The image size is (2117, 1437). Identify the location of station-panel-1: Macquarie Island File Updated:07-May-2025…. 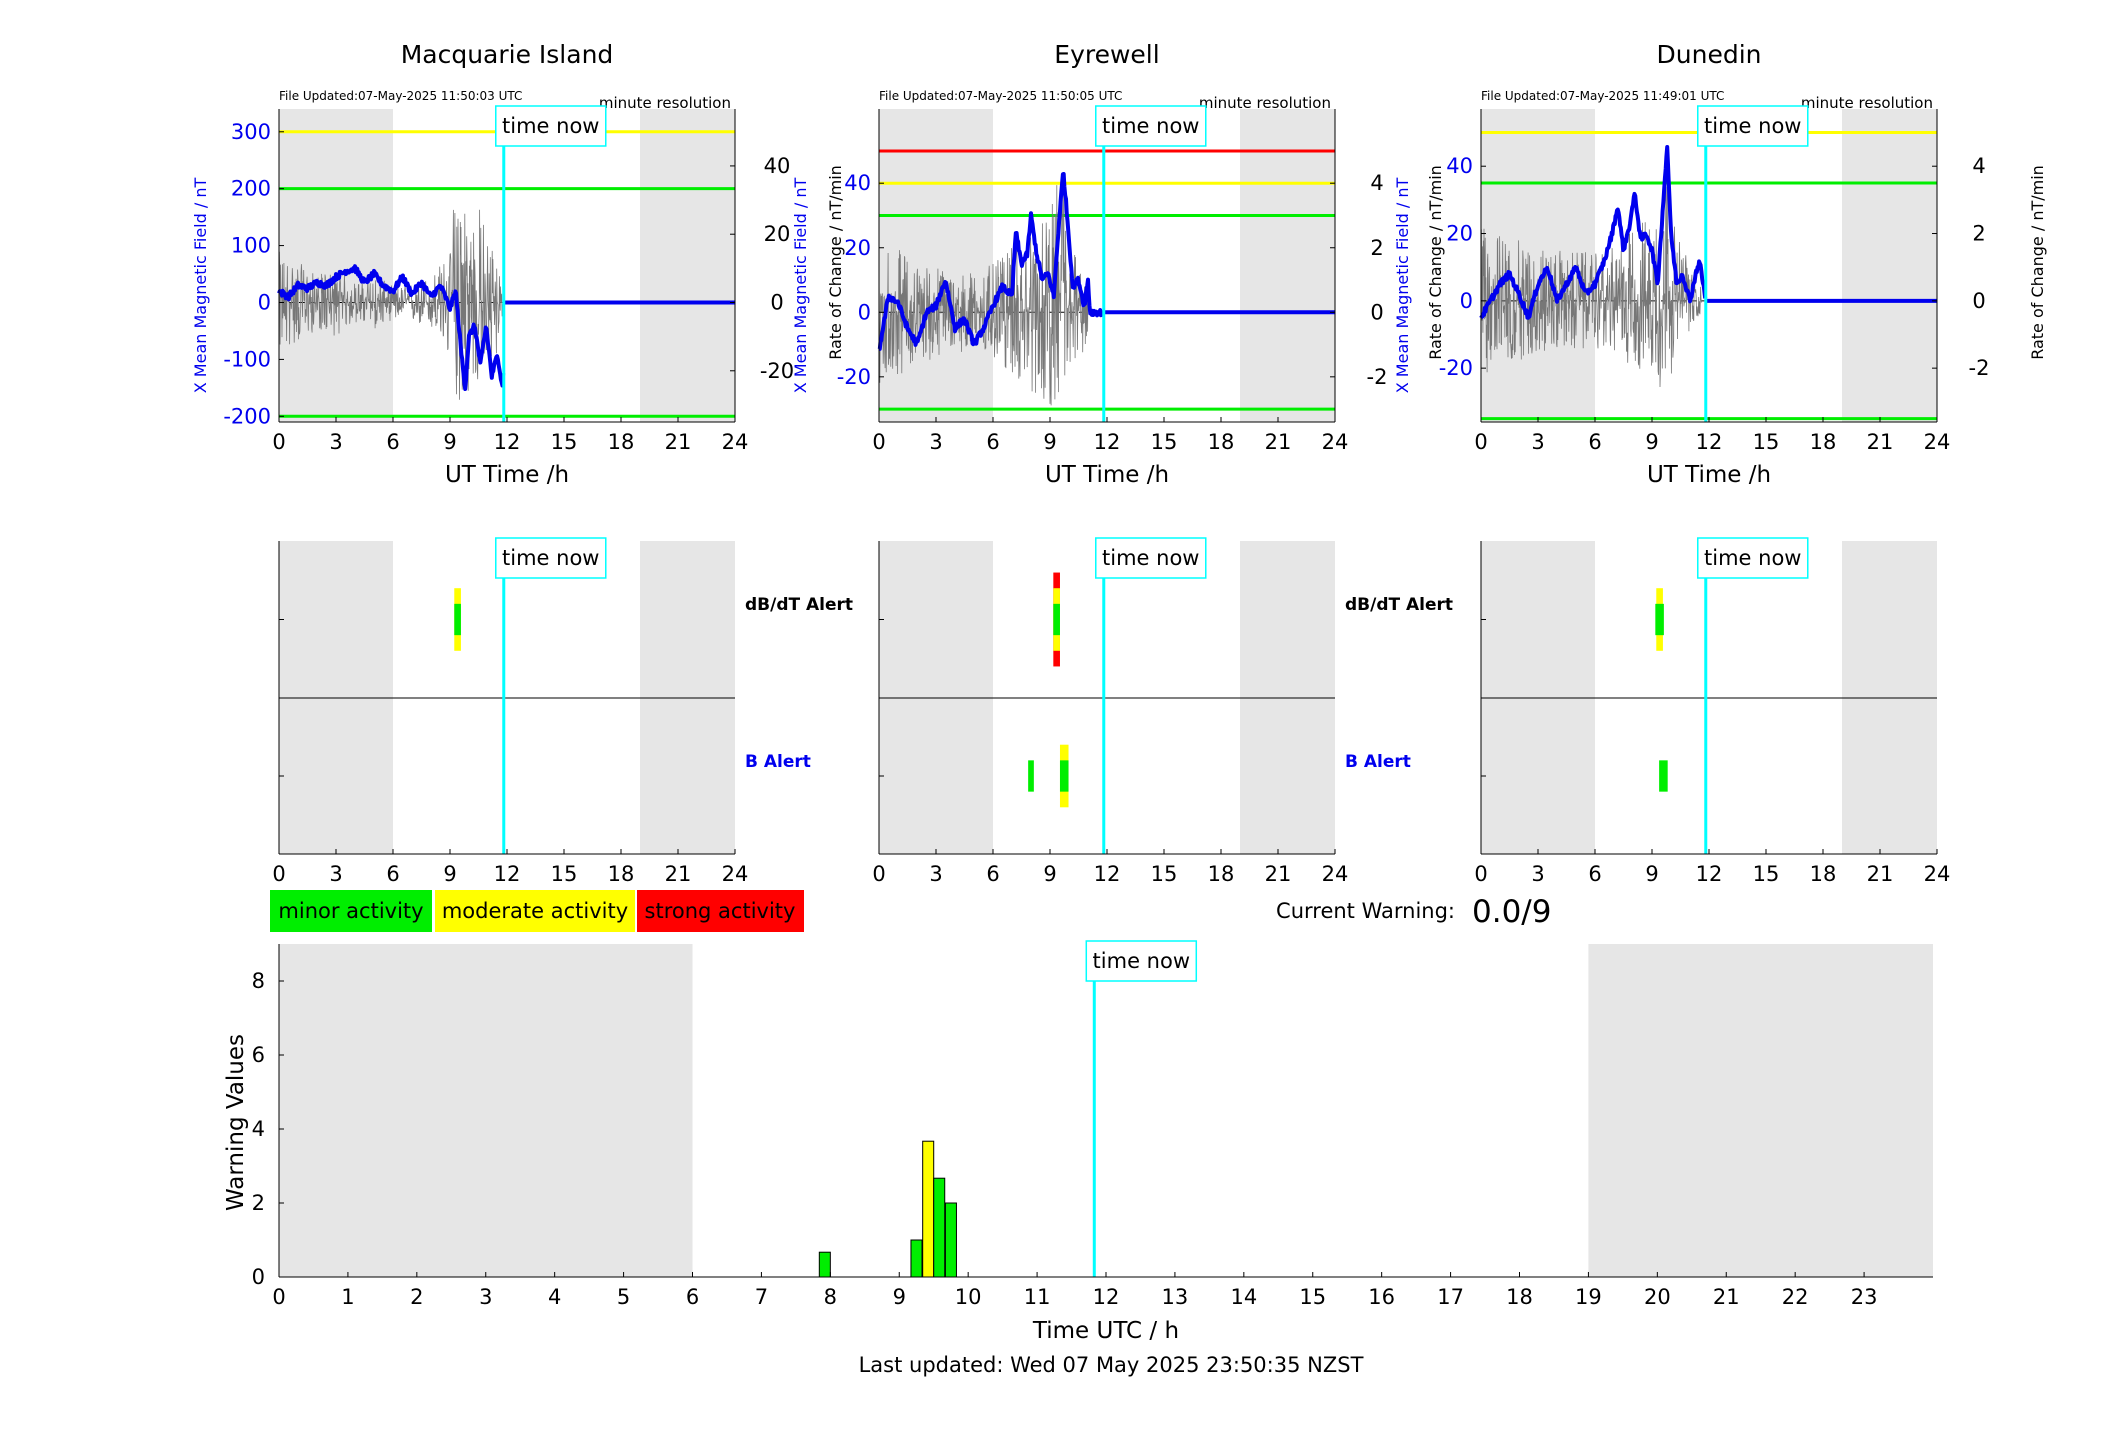
(518, 264).